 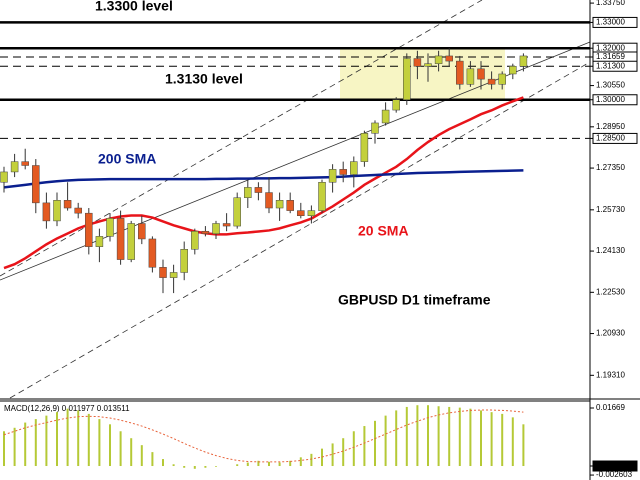 What do you see at coordinates (610, 291) in the screenshot?
I see `y-tick-label: 1.22530` at bounding box center [610, 291].